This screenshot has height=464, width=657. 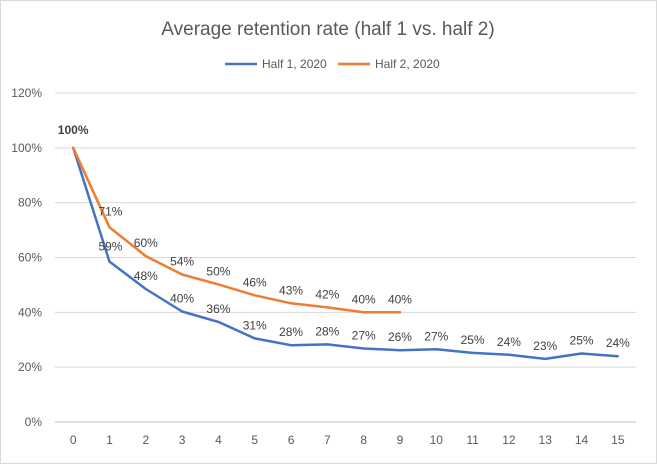 What do you see at coordinates (546, 440) in the screenshot?
I see `x-tick-label: 13` at bounding box center [546, 440].